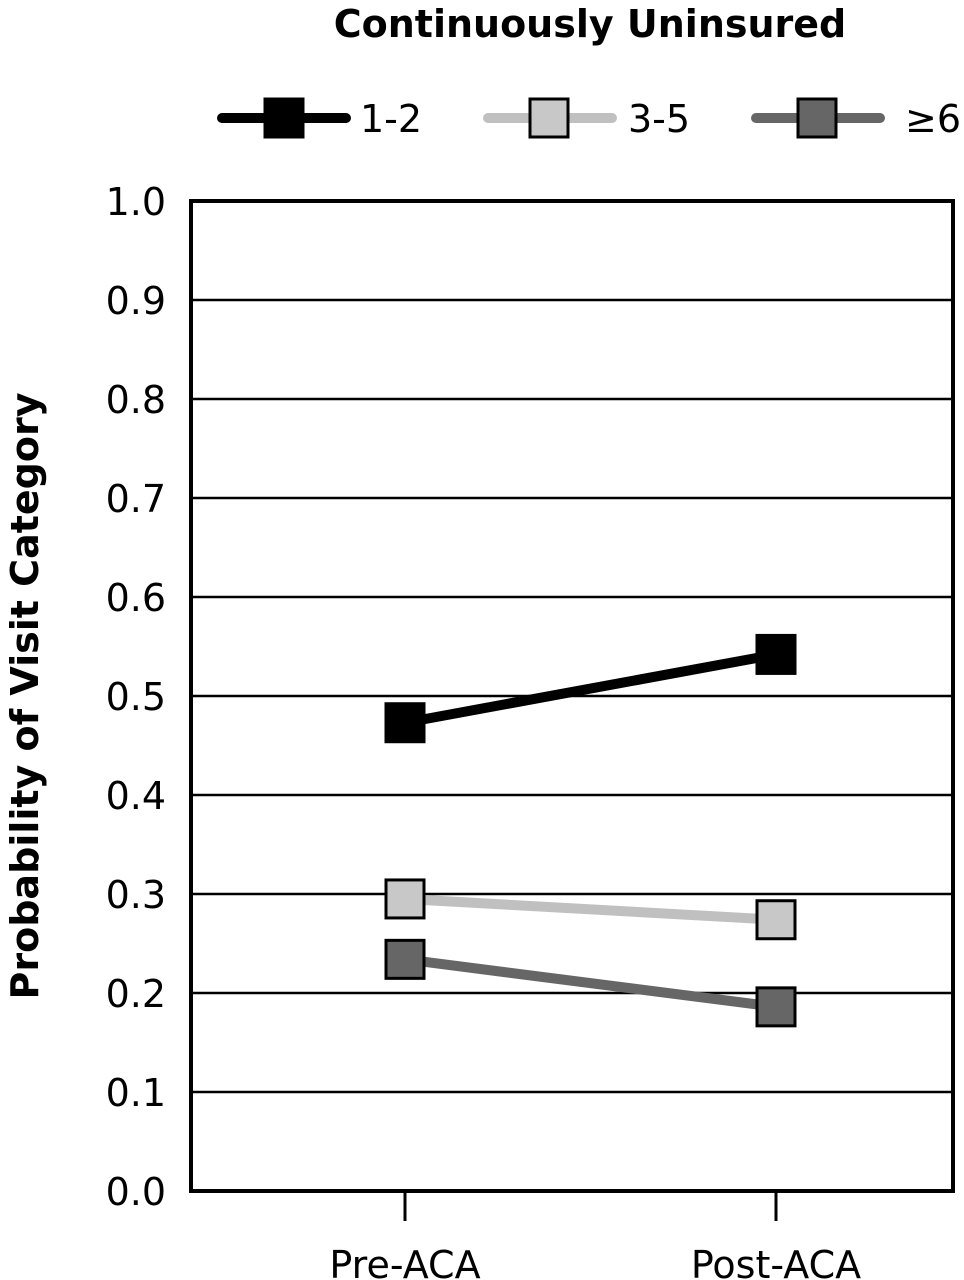  Describe the element at coordinates (136, 994) in the screenshot. I see `y-tick-label: 0.2` at that location.